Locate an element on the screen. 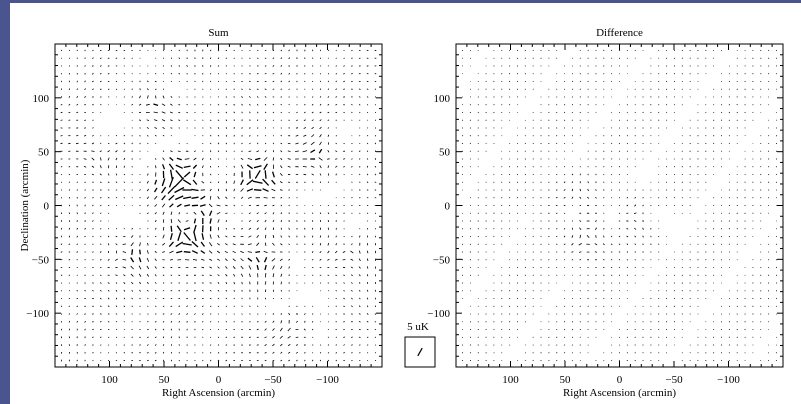 The image size is (801, 404). scale-key-box is located at coordinates (420, 352).